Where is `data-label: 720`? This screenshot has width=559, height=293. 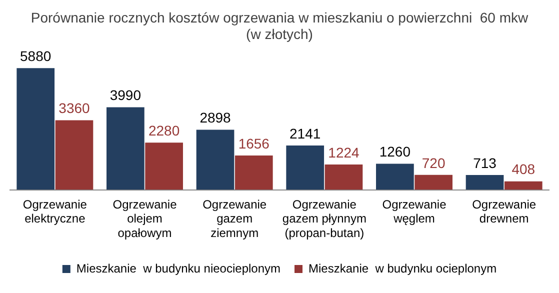
data-label: 720 is located at coordinates (434, 162).